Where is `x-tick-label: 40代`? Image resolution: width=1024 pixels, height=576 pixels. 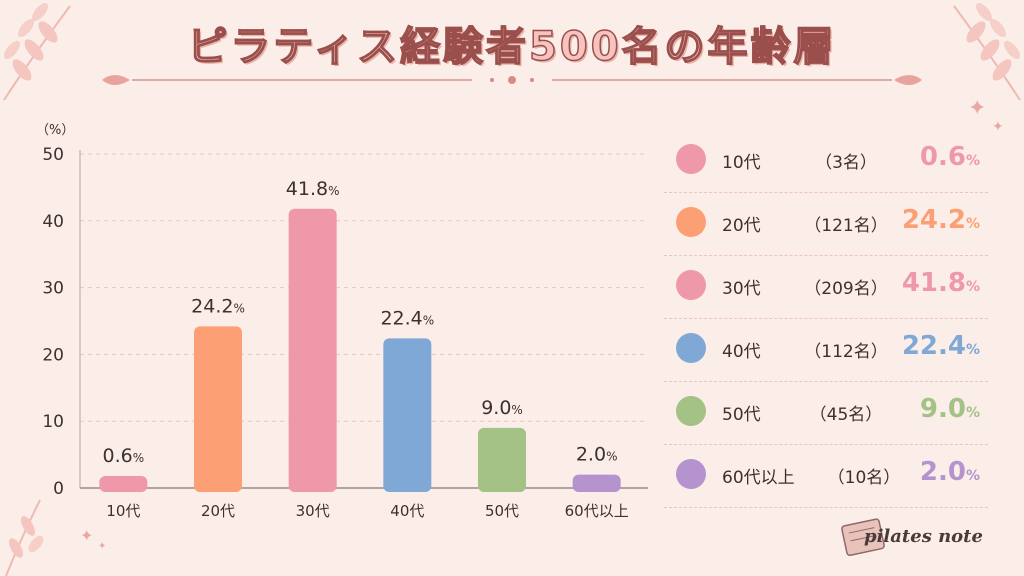 x-tick-label: 40代 is located at coordinates (407, 511).